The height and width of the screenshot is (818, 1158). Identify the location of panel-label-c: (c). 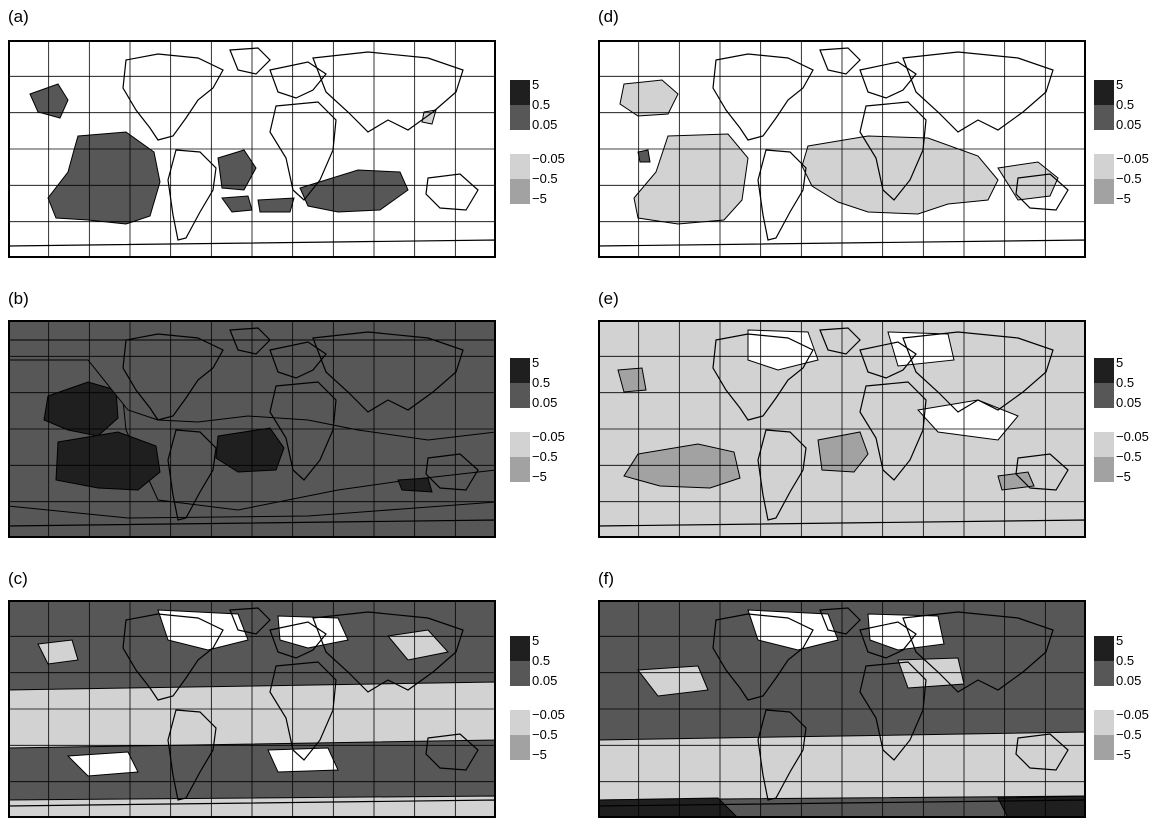
(18, 578).